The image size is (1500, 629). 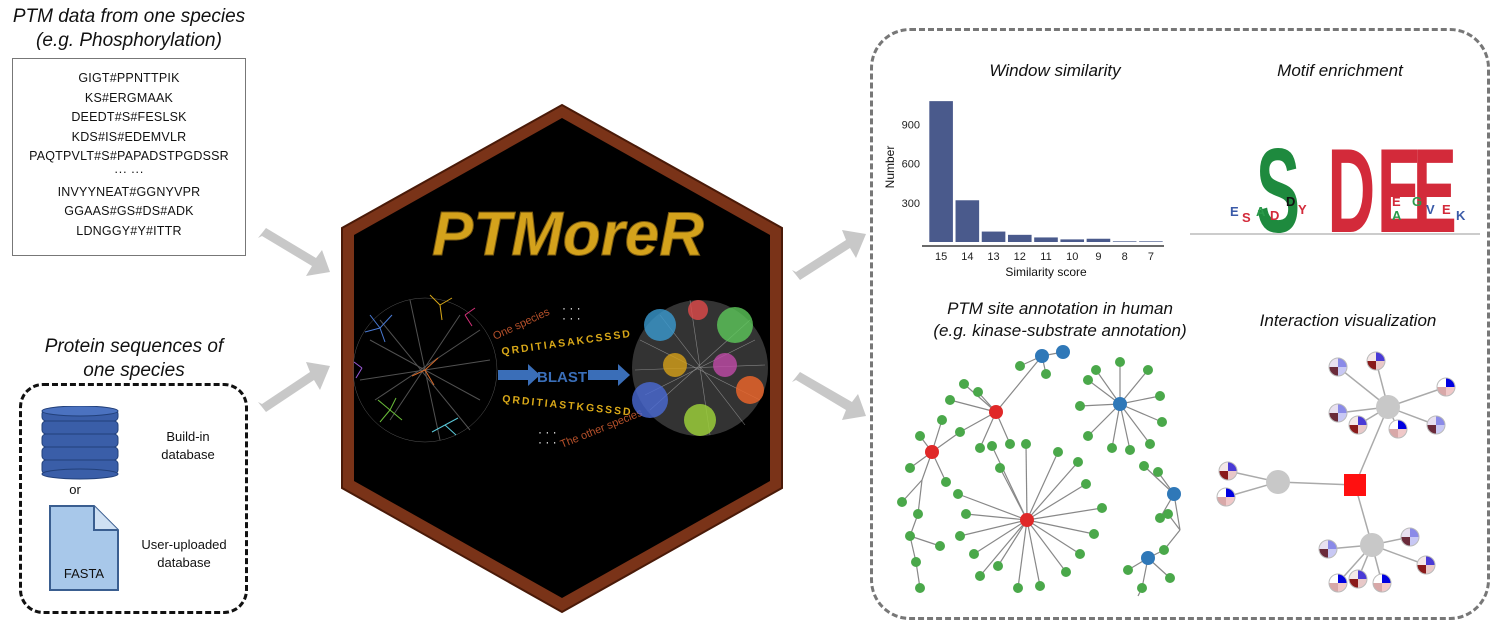 I want to click on x-tick-label: 12, so click(x=1020, y=257).